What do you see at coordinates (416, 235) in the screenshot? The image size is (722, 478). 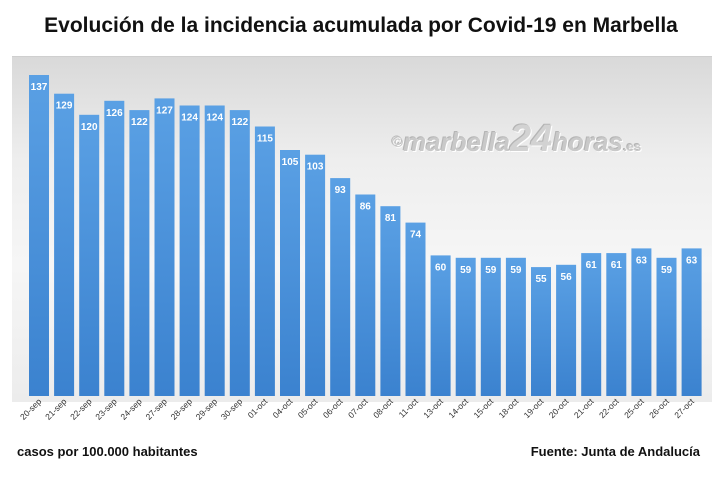 I see `data-label-11-oct: 74` at bounding box center [416, 235].